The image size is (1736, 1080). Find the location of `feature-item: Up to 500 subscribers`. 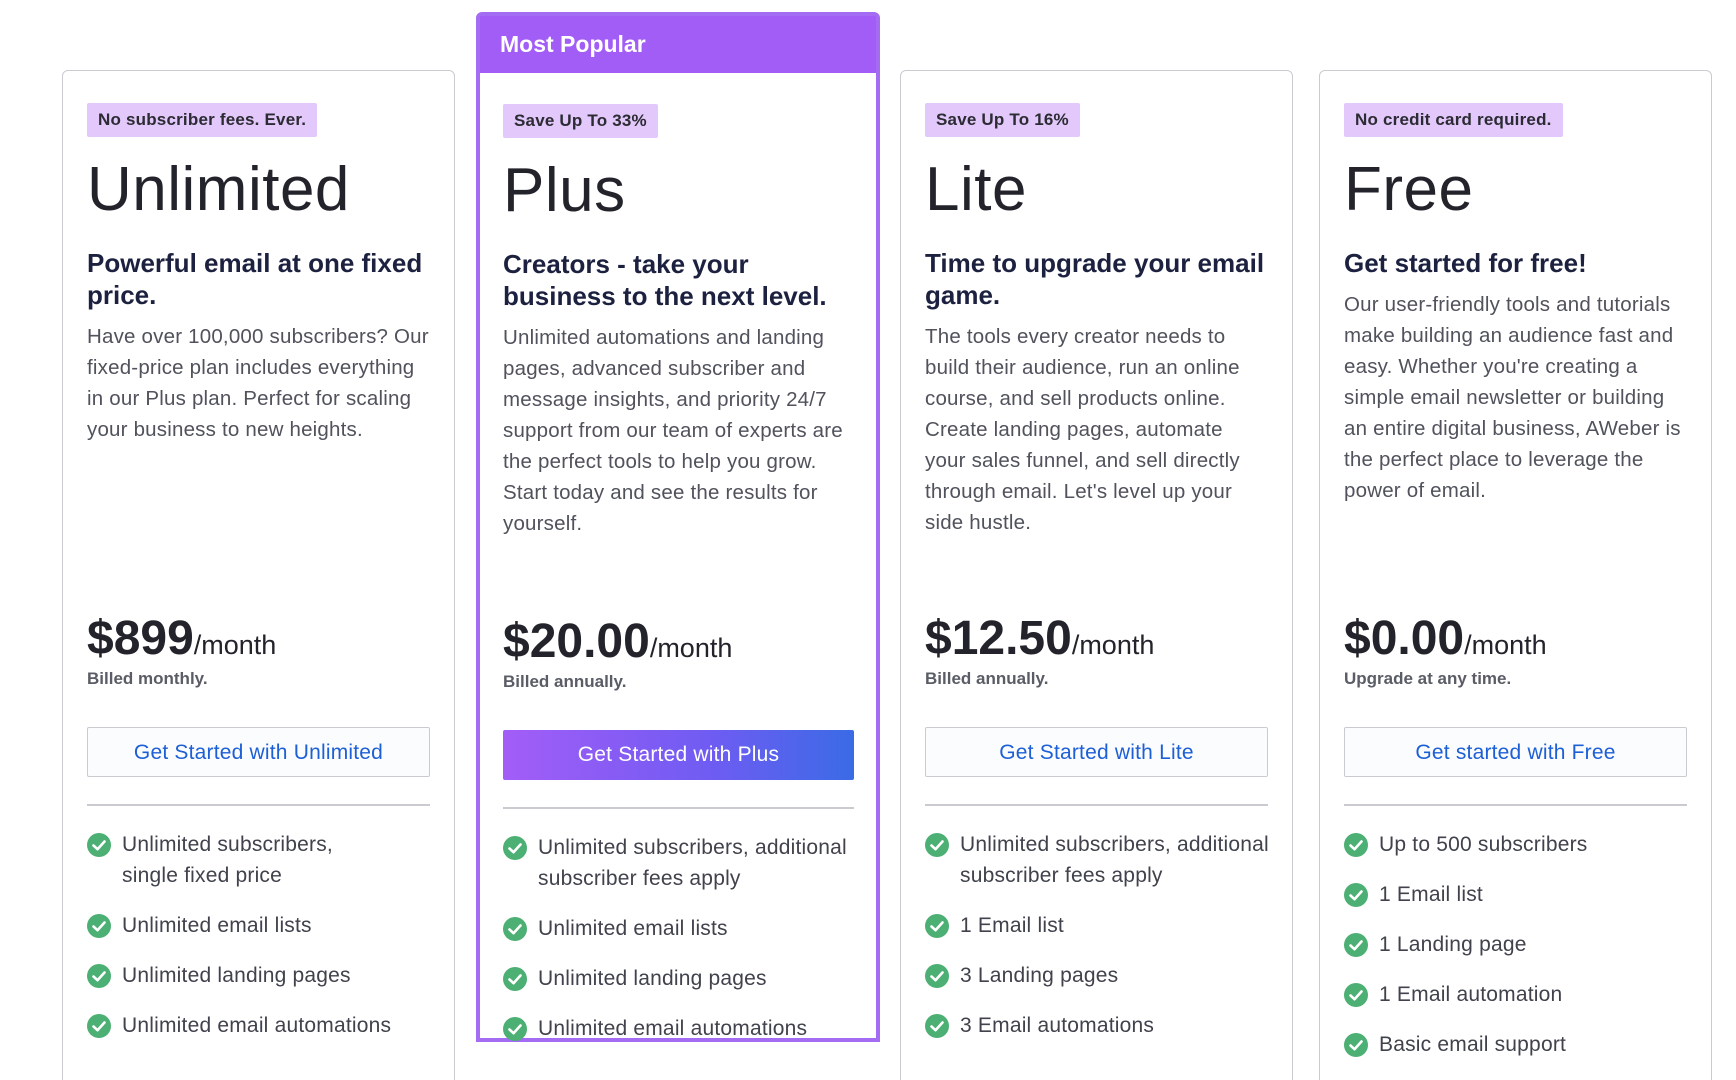

feature-item: Up to 500 subscribers is located at coordinates (1522, 844).